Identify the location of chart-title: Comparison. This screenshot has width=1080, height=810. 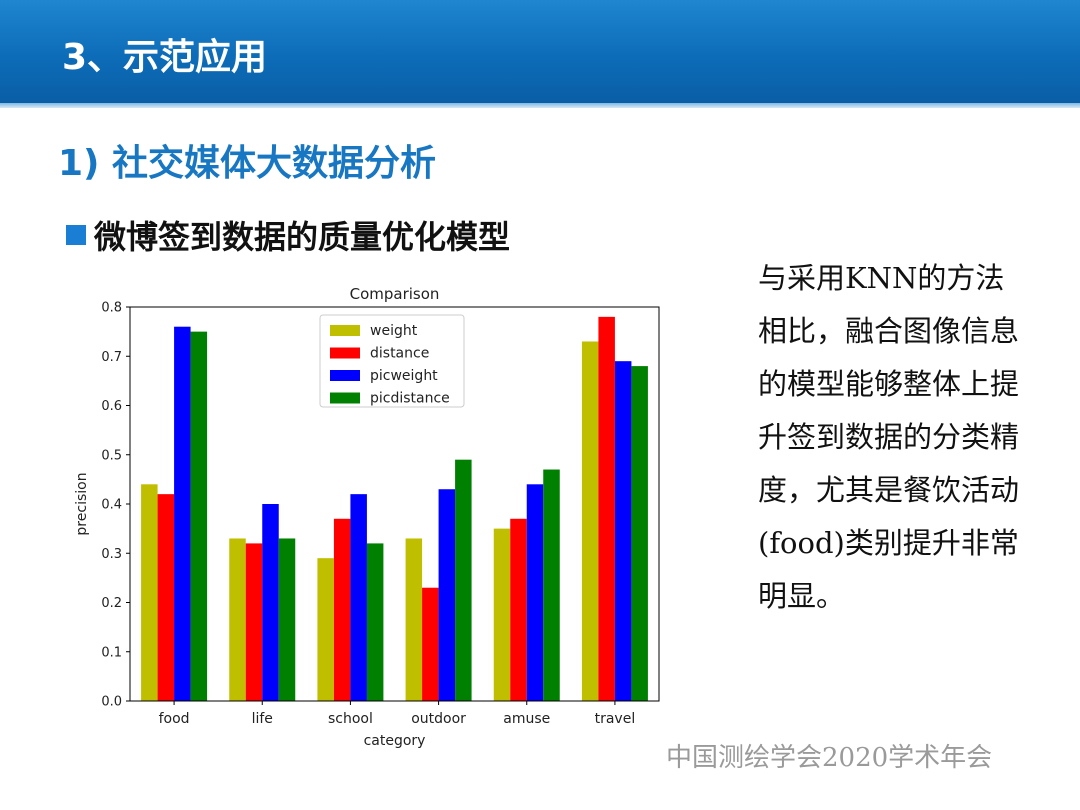
(395, 294).